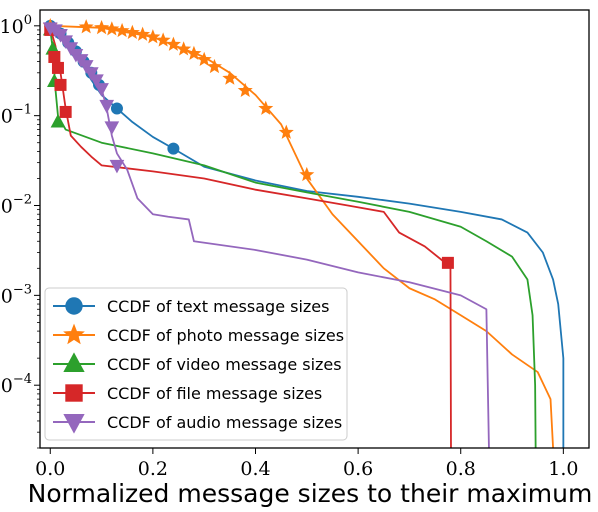  Describe the element at coordinates (22, 110) in the screenshot. I see `y-tick-exponent: −1` at that location.